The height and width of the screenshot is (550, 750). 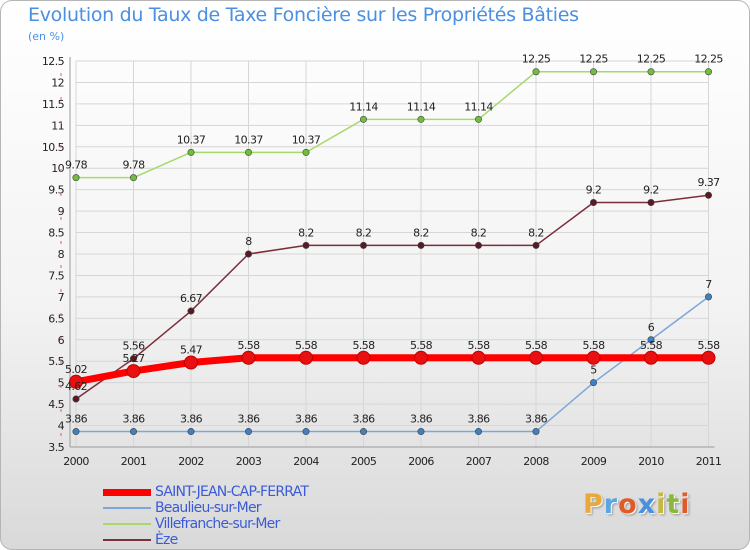 What do you see at coordinates (536, 461) in the screenshot?
I see `x-tick-label: 2008` at bounding box center [536, 461].